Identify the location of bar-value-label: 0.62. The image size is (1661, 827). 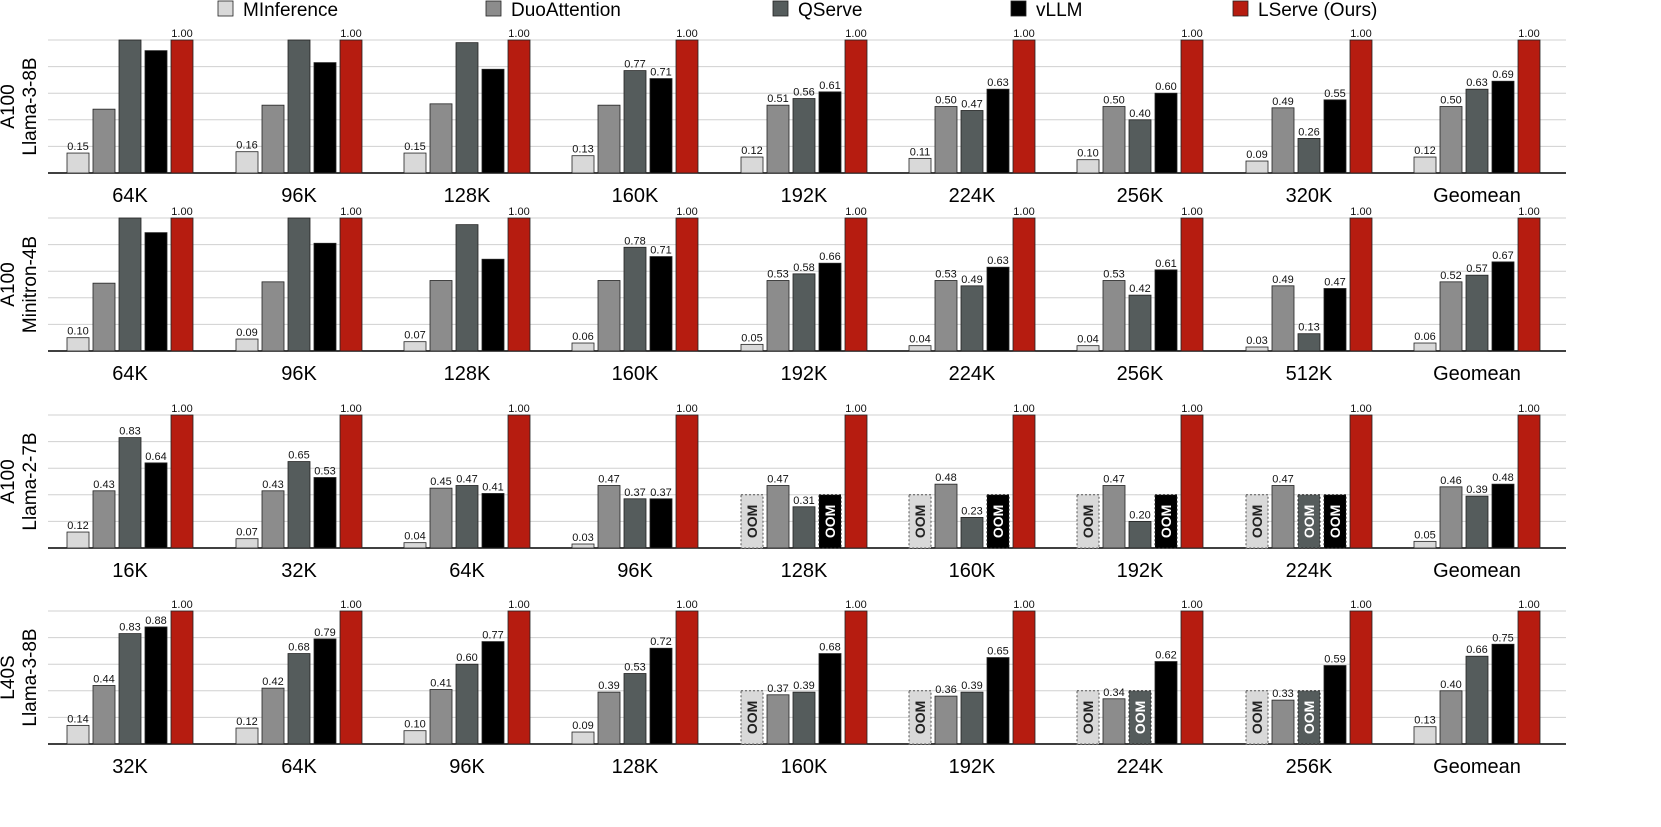
(1165, 656).